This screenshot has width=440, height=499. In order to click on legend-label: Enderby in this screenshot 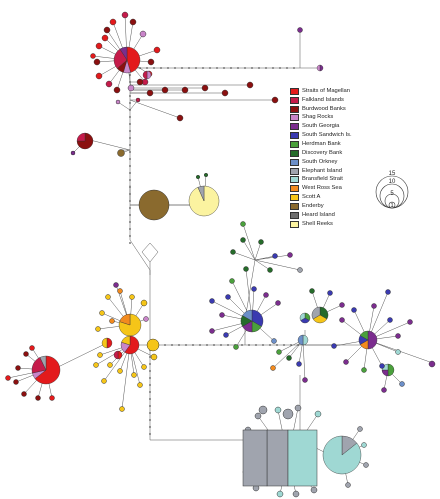, I will do `click(313, 205)`.